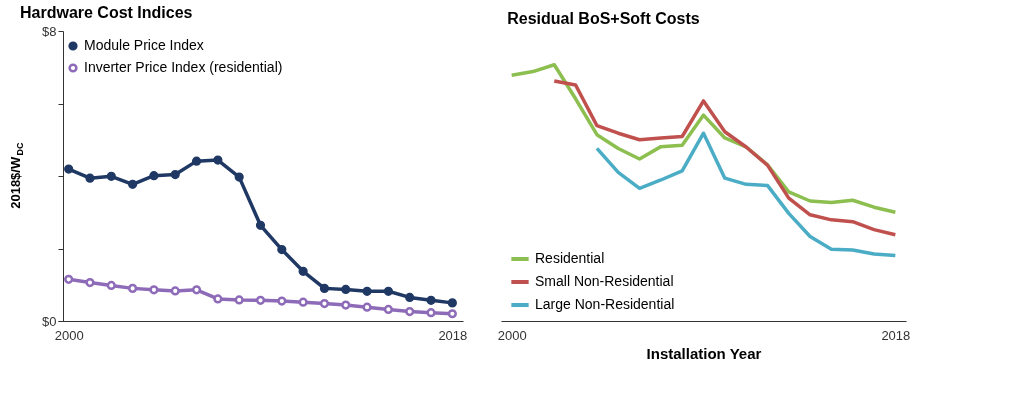 This screenshot has width=1027, height=400. I want to click on chart-title: Residual BoS+Soft Costs, so click(603, 18).